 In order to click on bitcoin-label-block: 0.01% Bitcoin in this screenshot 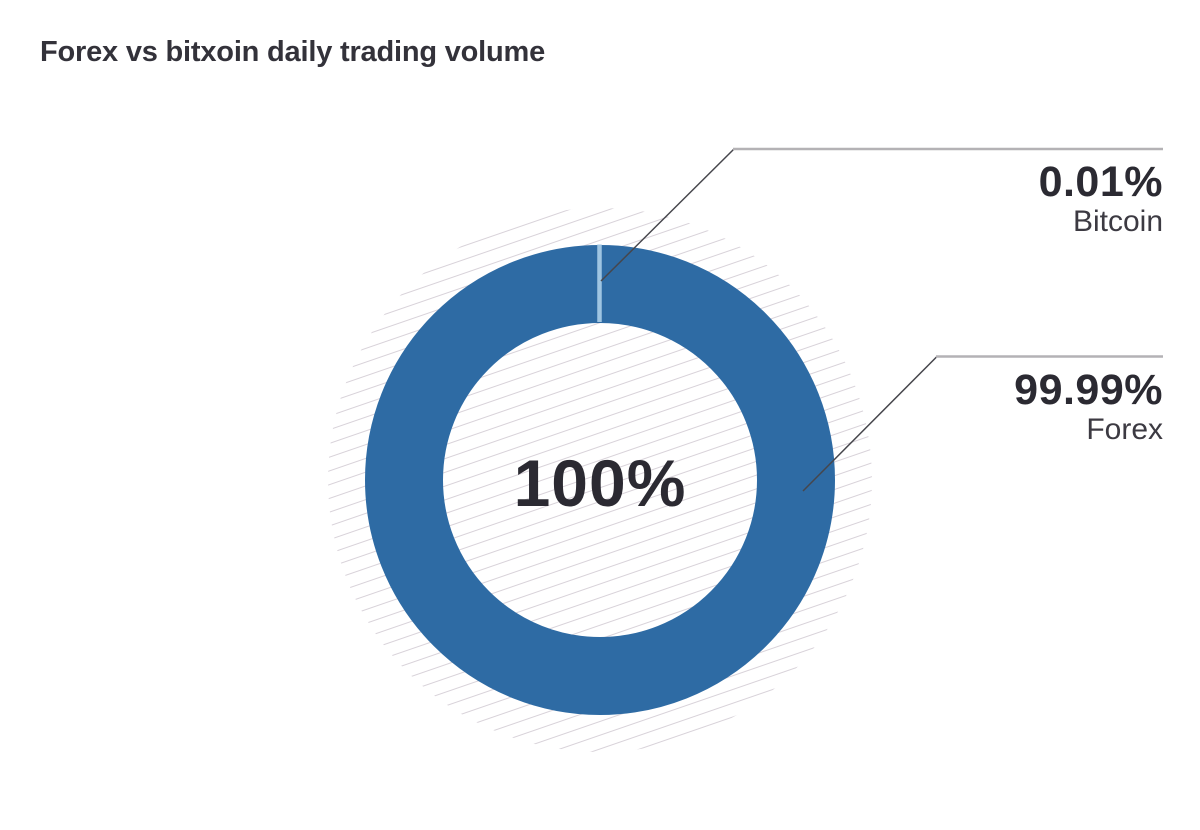, I will do `click(1101, 199)`.